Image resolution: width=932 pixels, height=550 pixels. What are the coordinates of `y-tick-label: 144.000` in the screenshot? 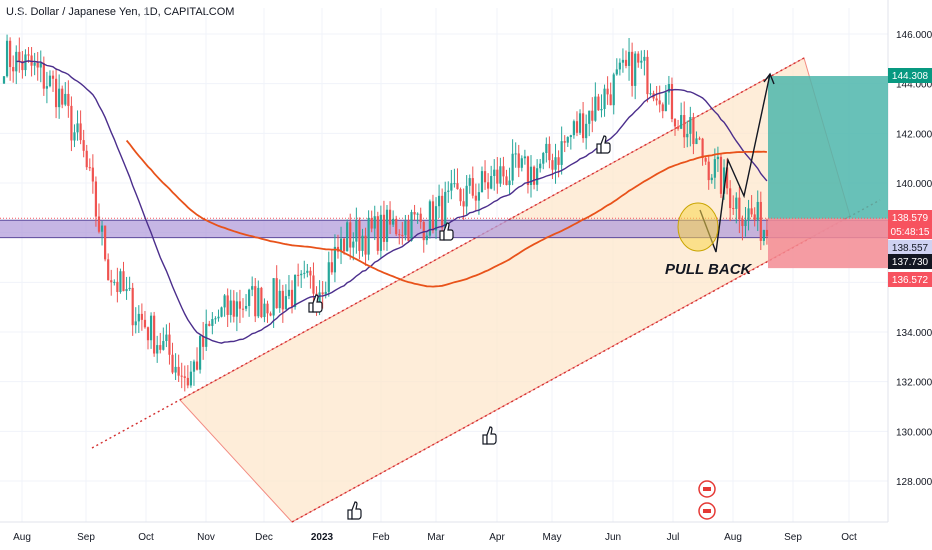 It's located at (914, 85).